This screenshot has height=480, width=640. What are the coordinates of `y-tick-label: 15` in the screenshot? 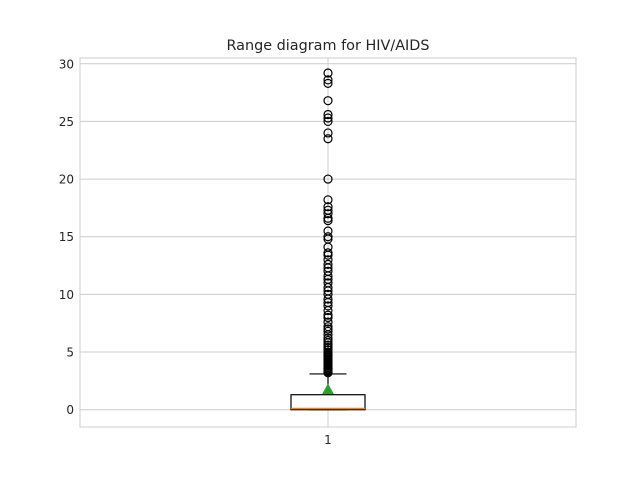 It's located at (66, 237).